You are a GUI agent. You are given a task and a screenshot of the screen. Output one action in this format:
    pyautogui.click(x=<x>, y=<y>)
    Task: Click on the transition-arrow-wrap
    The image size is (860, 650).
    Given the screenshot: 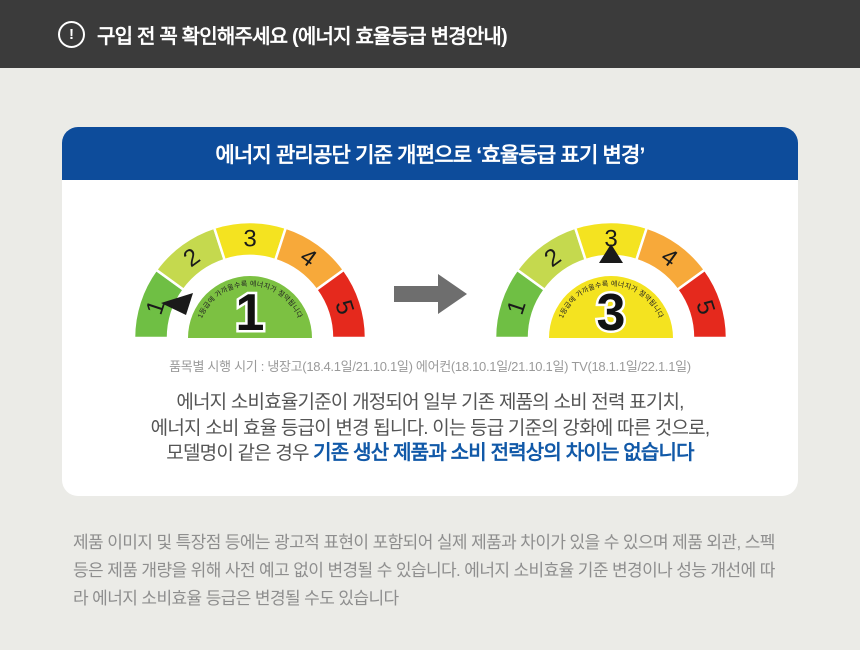 What is the action you would take?
    pyautogui.click(x=430, y=294)
    